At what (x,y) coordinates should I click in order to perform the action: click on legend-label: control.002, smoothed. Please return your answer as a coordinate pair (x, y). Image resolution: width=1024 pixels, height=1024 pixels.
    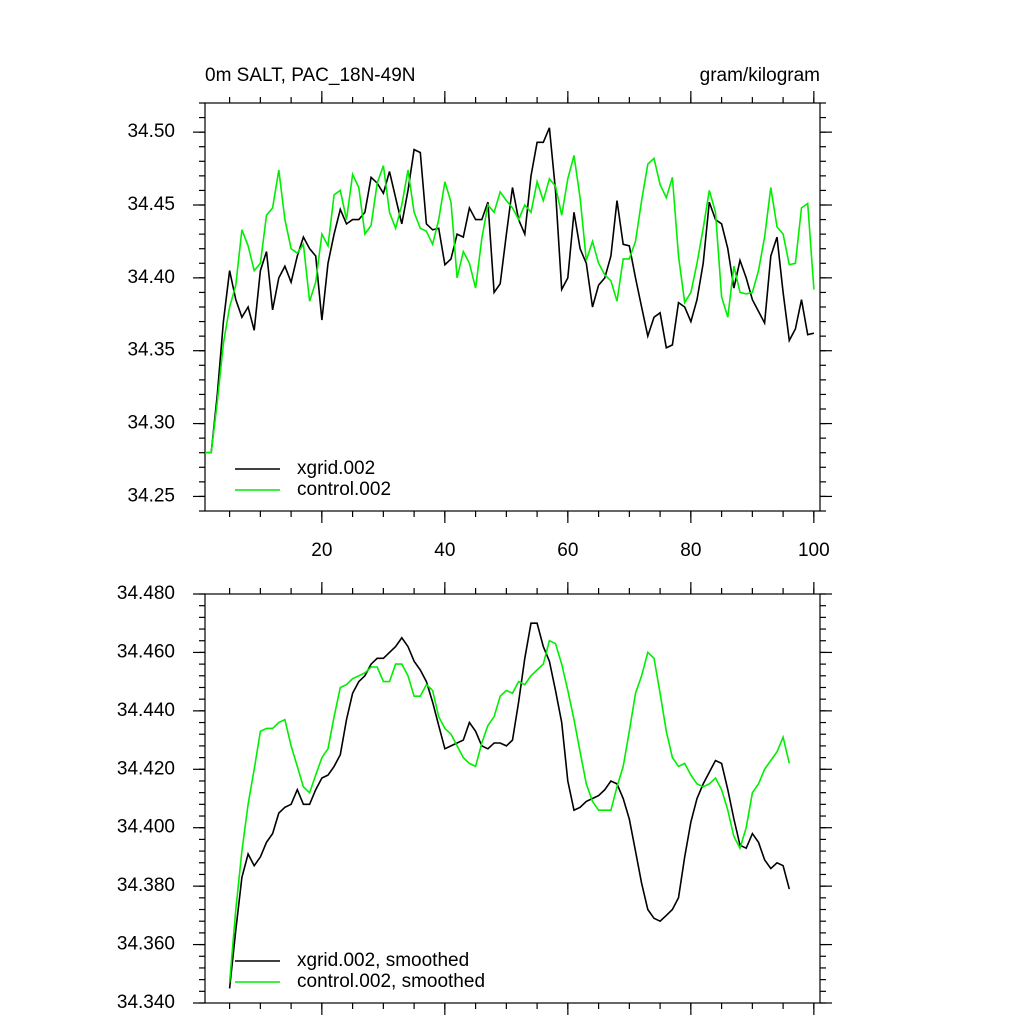
    Looking at the image, I should click on (391, 981).